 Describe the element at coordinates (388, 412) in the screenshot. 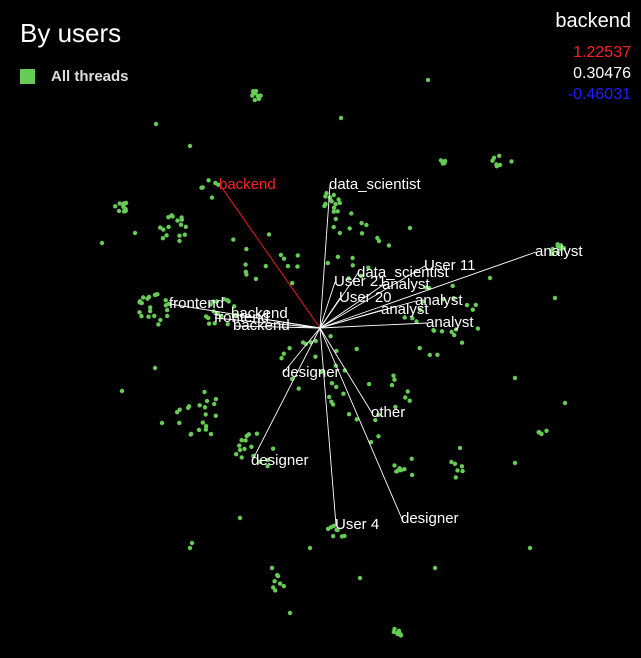

I see `vector-label: other` at that location.